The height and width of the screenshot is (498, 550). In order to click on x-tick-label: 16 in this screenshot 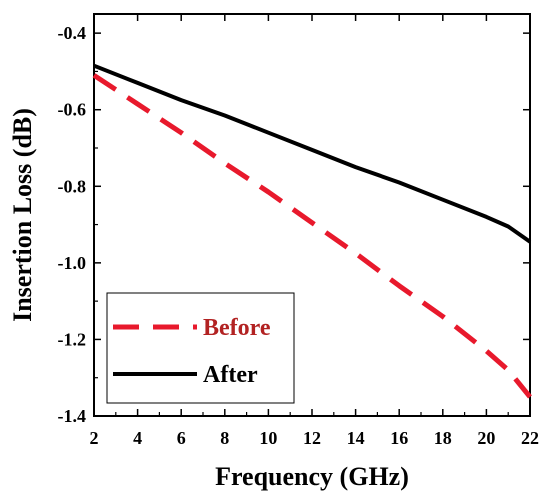, I will do `click(399, 438)`.